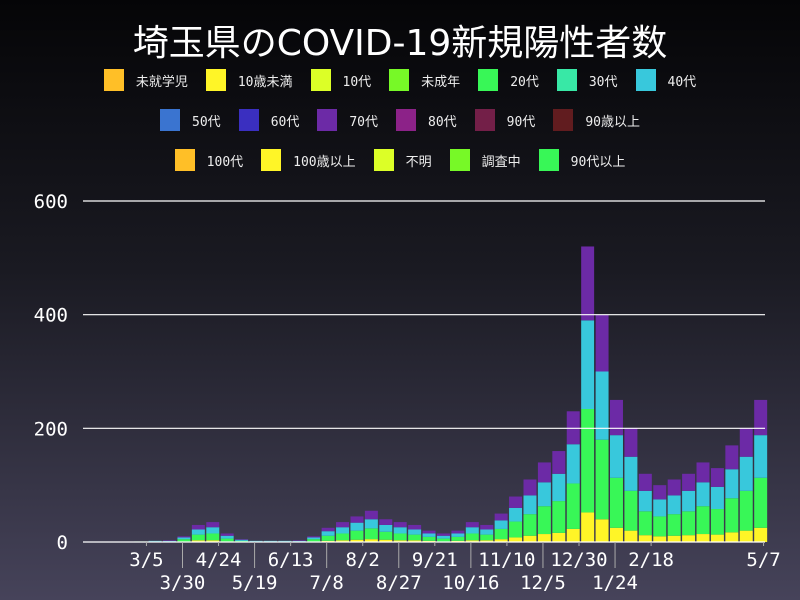 This screenshot has height=600, width=800. Describe the element at coordinates (400, 43) in the screenshot. I see `chart-title: 埼玉県のCOVID-19新規陽性者数` at that location.